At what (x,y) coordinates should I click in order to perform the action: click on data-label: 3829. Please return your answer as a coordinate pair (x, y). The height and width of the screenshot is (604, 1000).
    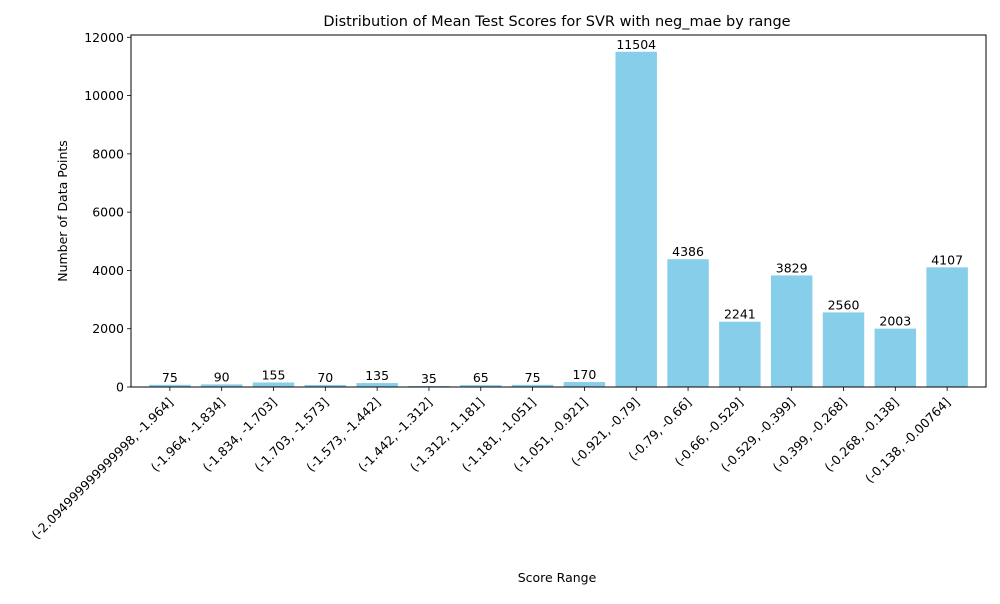
    Looking at the image, I should click on (792, 267).